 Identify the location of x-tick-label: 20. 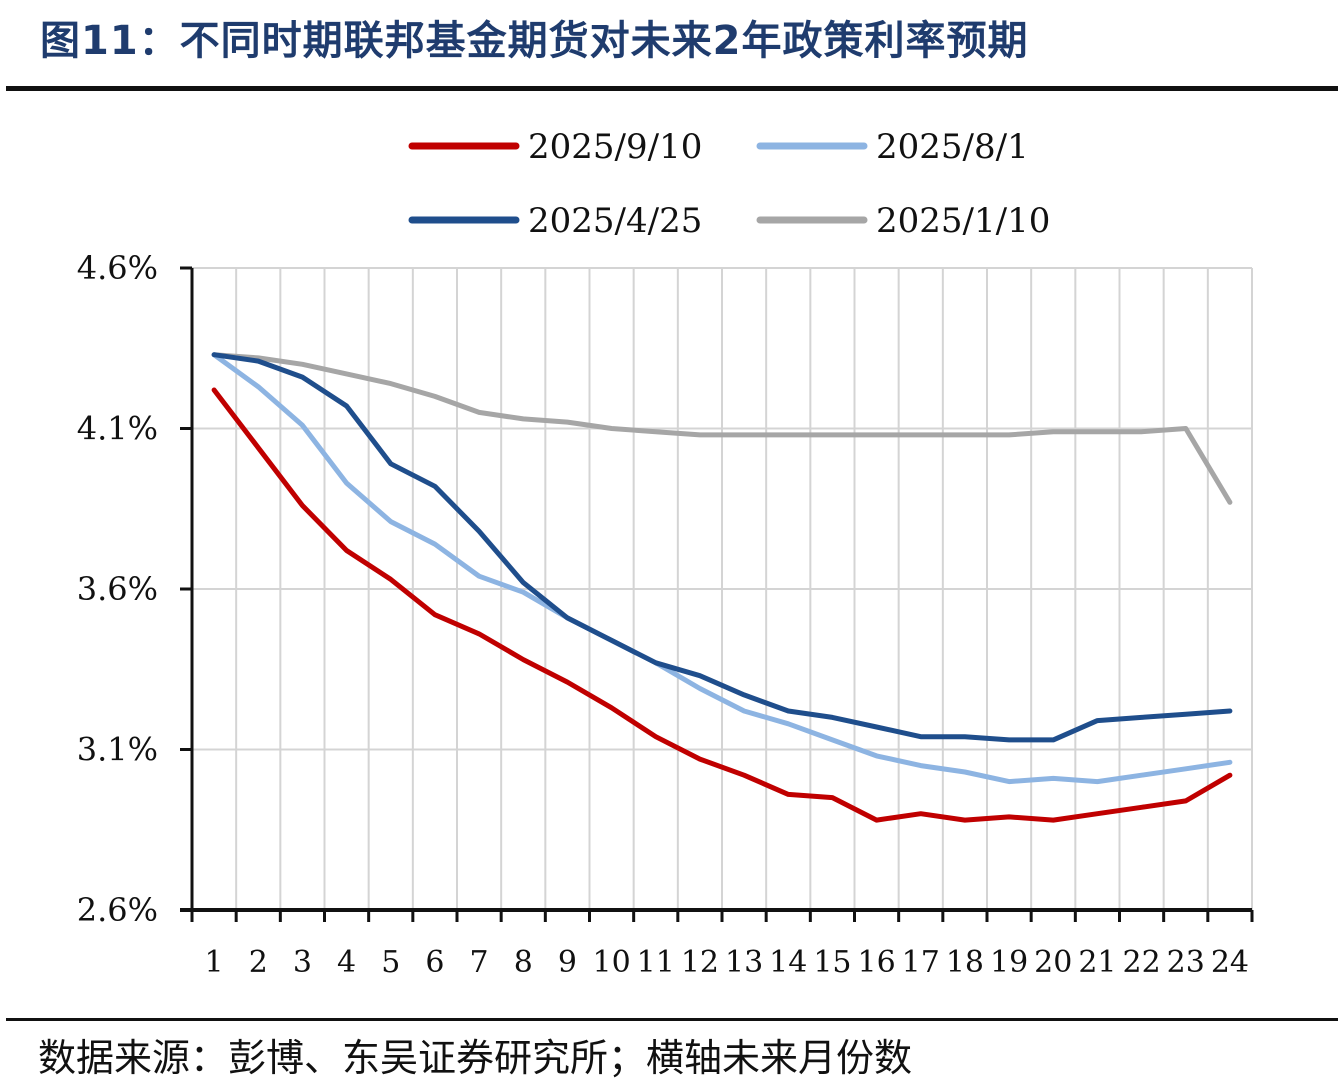
(1053, 962).